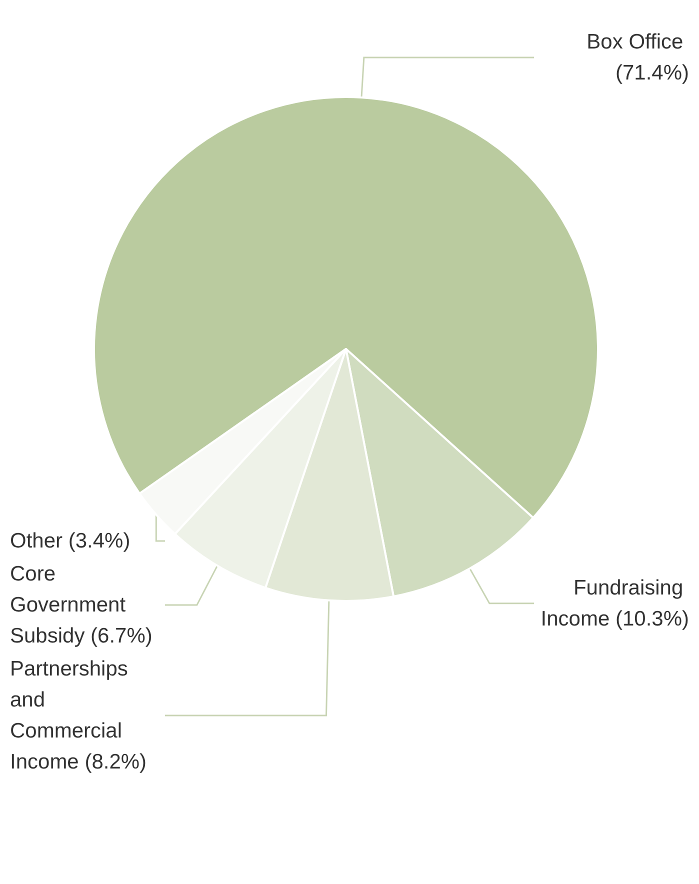 This screenshot has height=884, width=699. What do you see at coordinates (81, 605) in the screenshot?
I see `slice-label: Core Government Subsidy (6.7%)` at bounding box center [81, 605].